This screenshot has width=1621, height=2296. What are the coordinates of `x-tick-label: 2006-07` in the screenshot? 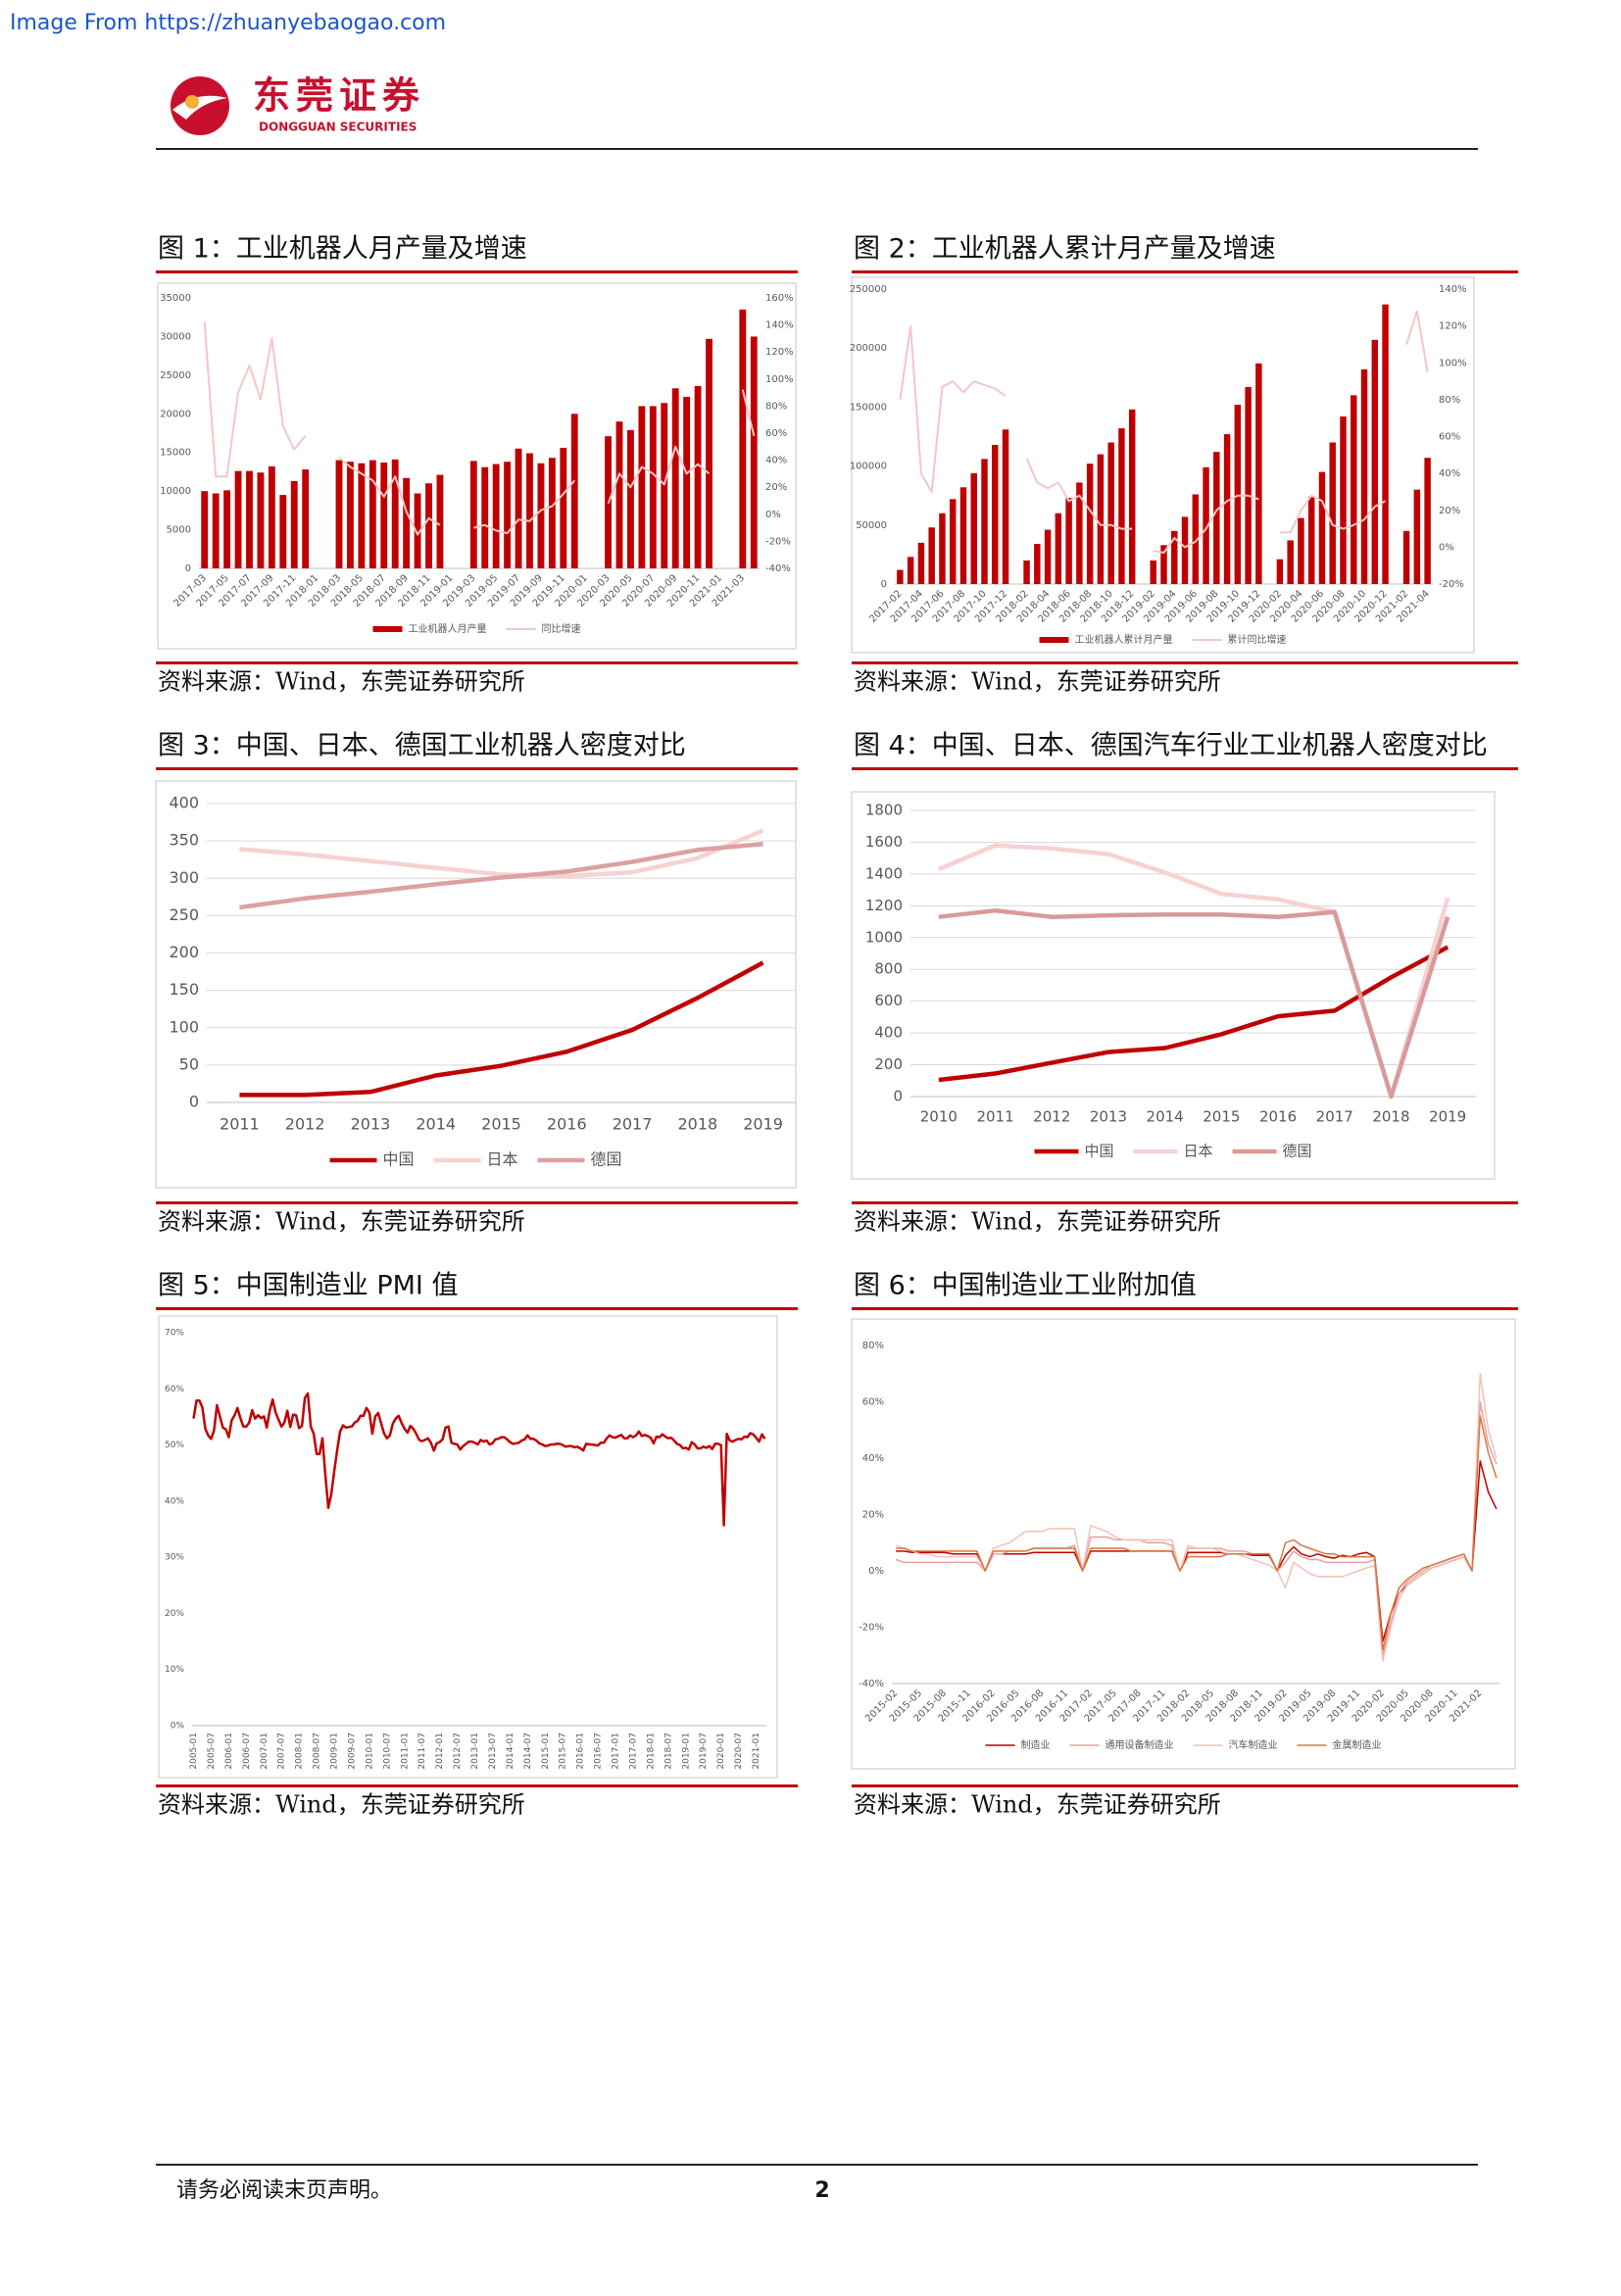 It's located at (247, 1751).